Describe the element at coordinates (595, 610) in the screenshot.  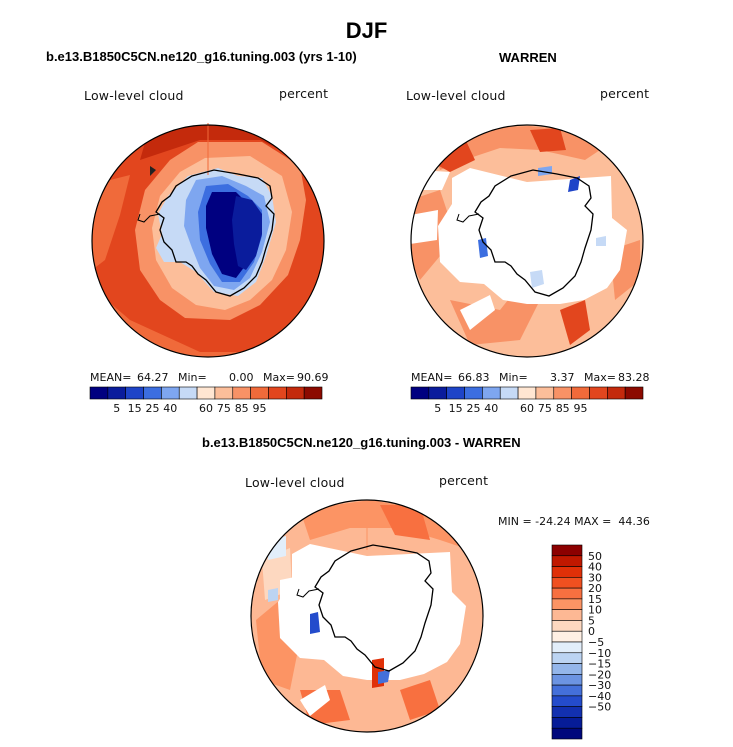
I see `panel3-colorbar-tick-label: 10` at that location.